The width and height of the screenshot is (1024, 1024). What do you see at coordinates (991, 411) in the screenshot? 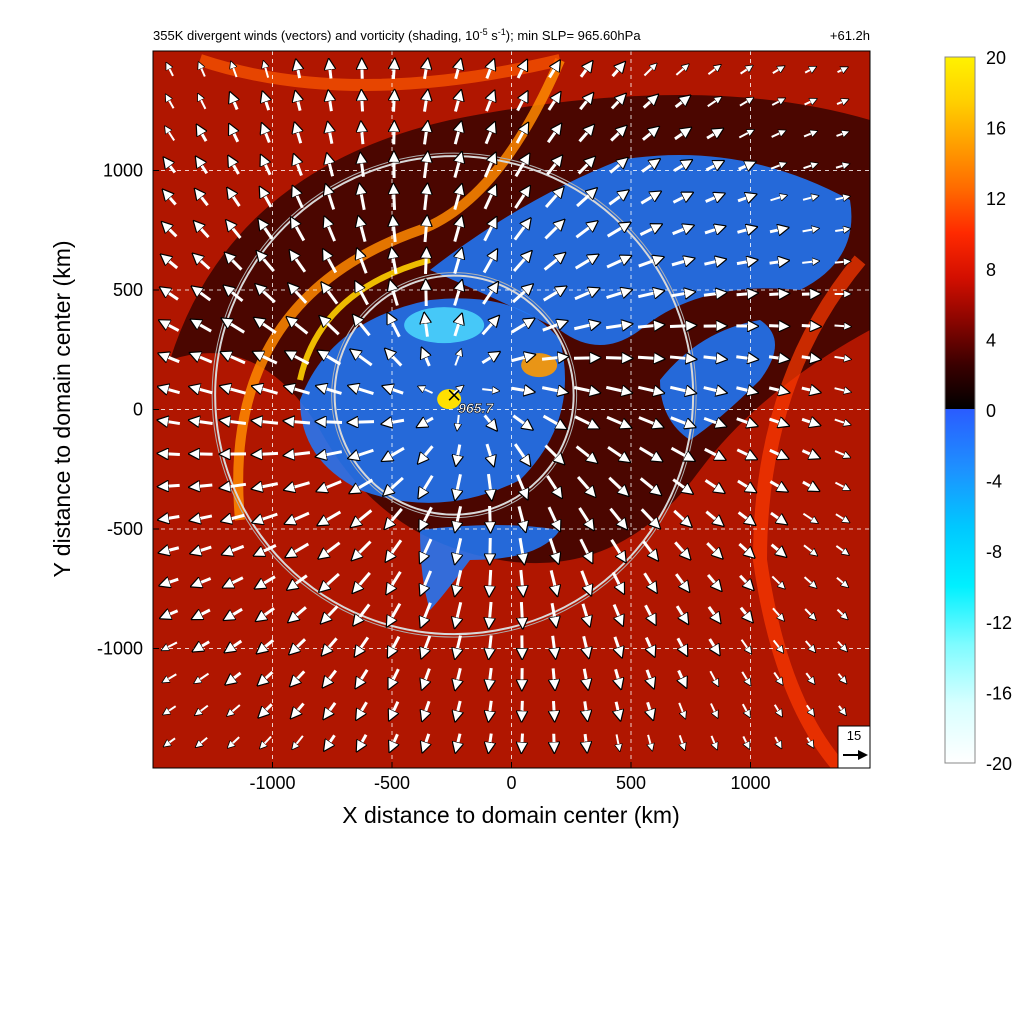
I see `colorbar-tick-label: 0` at bounding box center [991, 411].